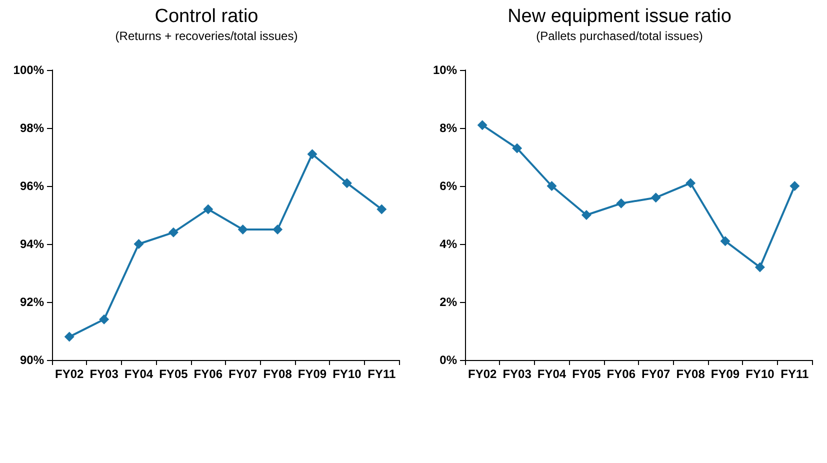  Describe the element at coordinates (449, 244) in the screenshot. I see `y-tick-label: 4%` at that location.